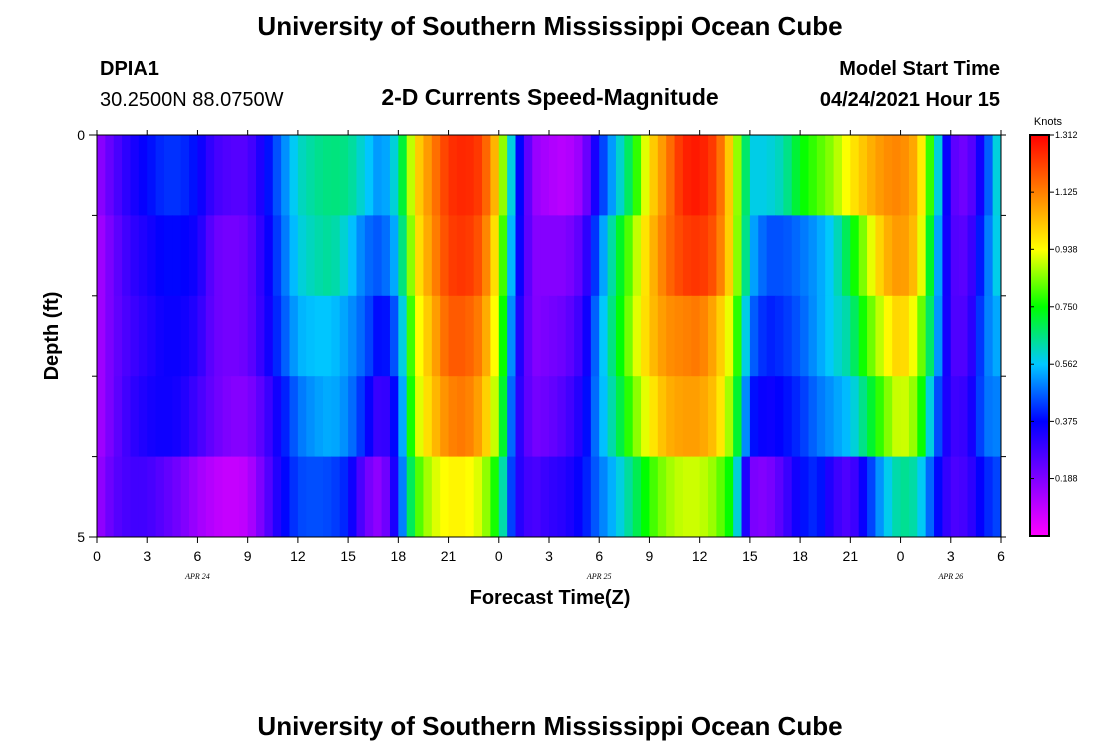 This screenshot has width=1100, height=750. I want to click on model-start-label: Model Start Time, so click(919, 69).